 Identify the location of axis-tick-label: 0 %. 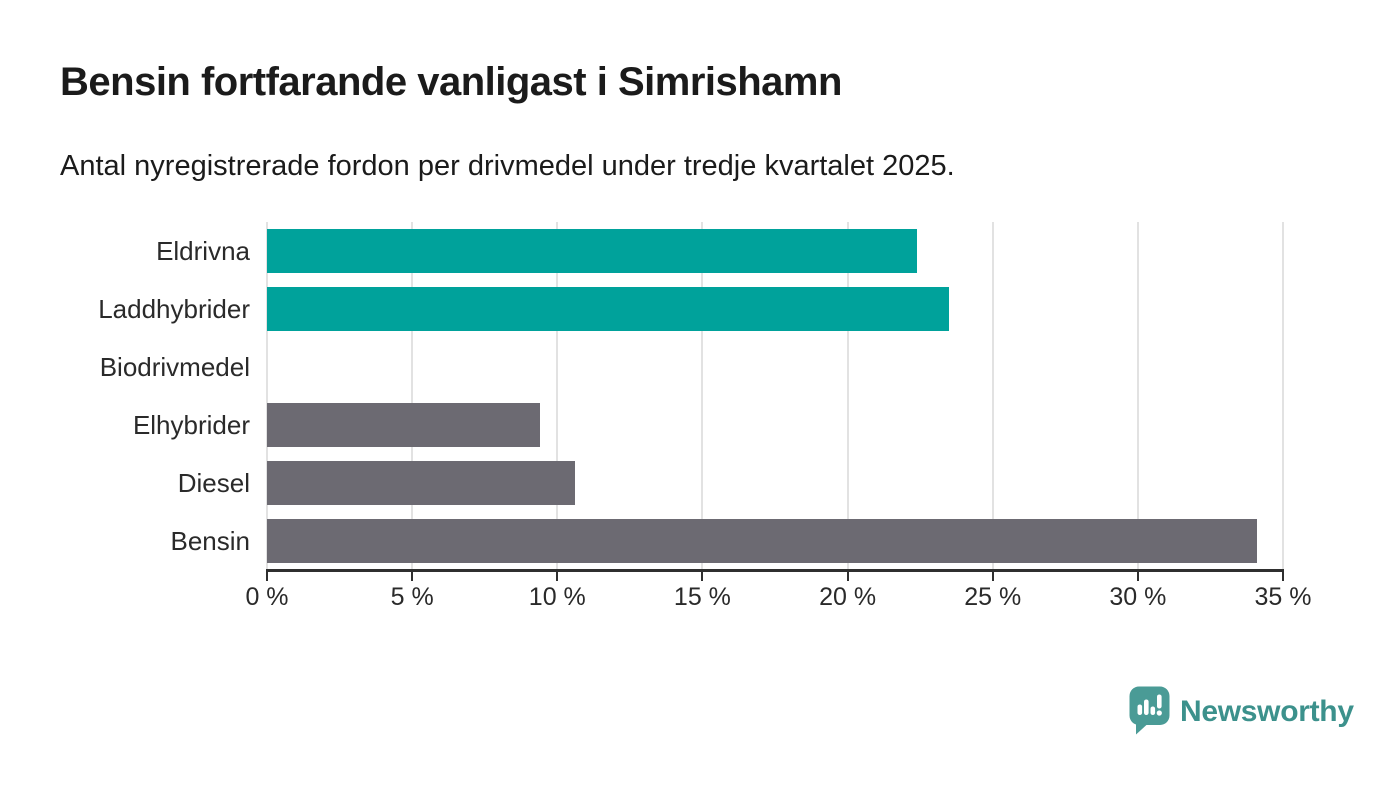
(267, 597).